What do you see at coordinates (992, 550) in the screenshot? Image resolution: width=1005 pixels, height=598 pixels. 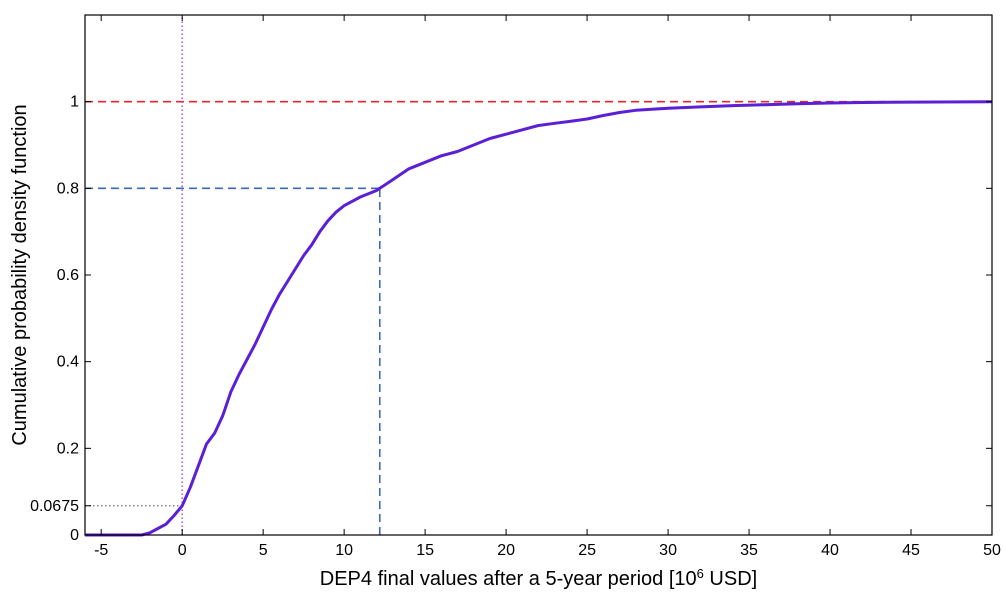 I see `x-tick-label: 50` at bounding box center [992, 550].